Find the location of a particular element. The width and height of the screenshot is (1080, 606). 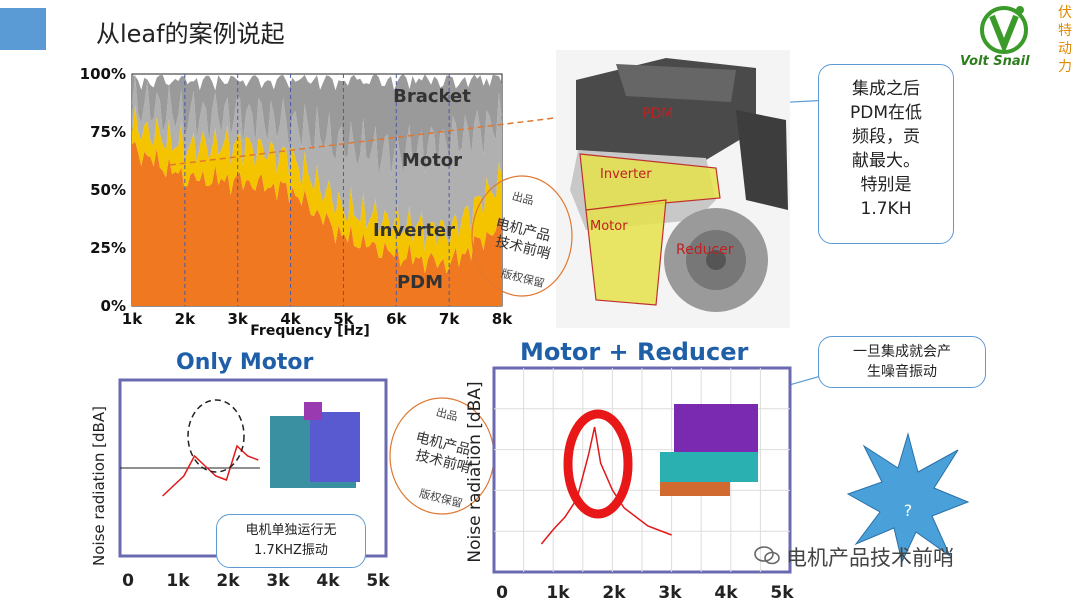

only-motor-ylabel: Noise radiation [dBA] is located at coordinates (99, 486).